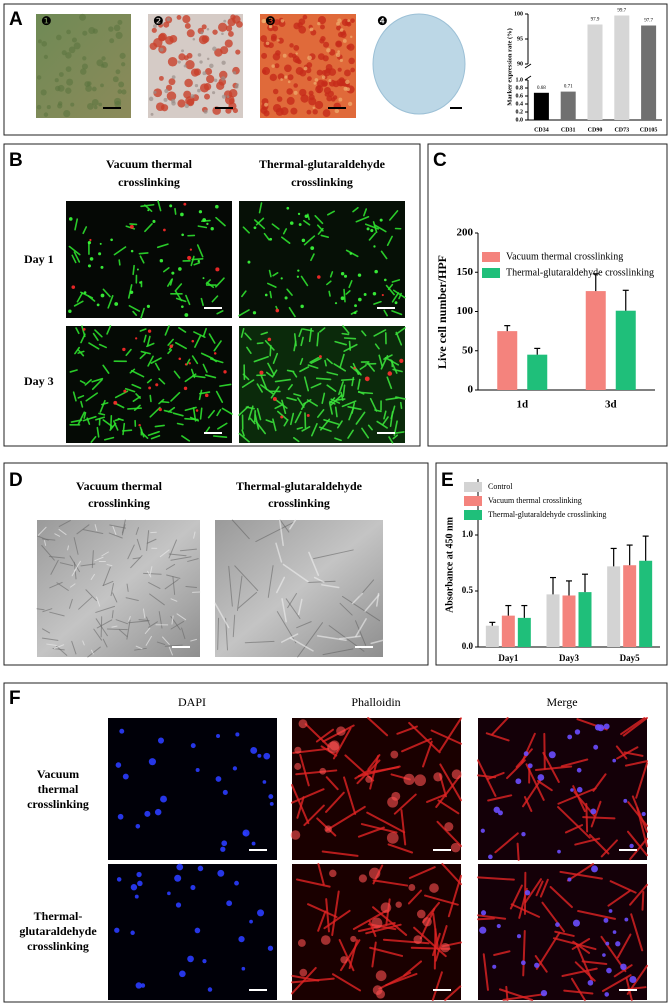 Image resolution: width=671 pixels, height=1006 pixels. I want to click on panel-label: F, so click(15, 698).